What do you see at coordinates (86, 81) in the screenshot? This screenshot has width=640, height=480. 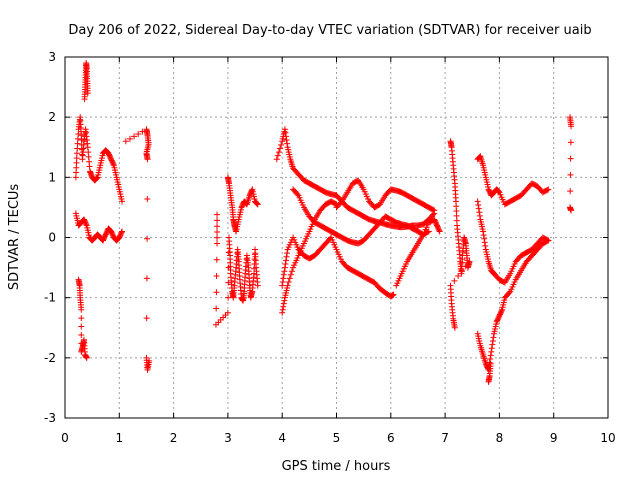 I see `series-early-spike` at bounding box center [86, 81].